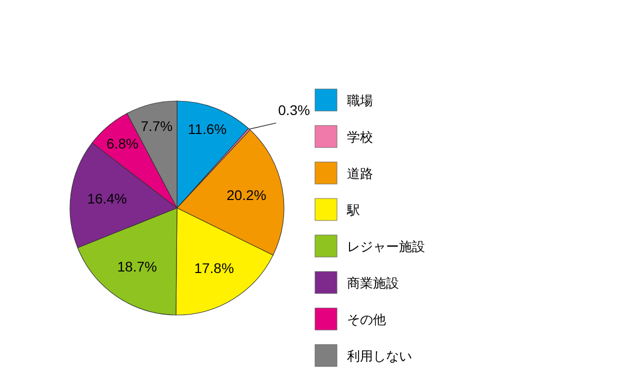 The width and height of the screenshot is (640, 372). I want to click on data-label: 18.7%, so click(137, 266).